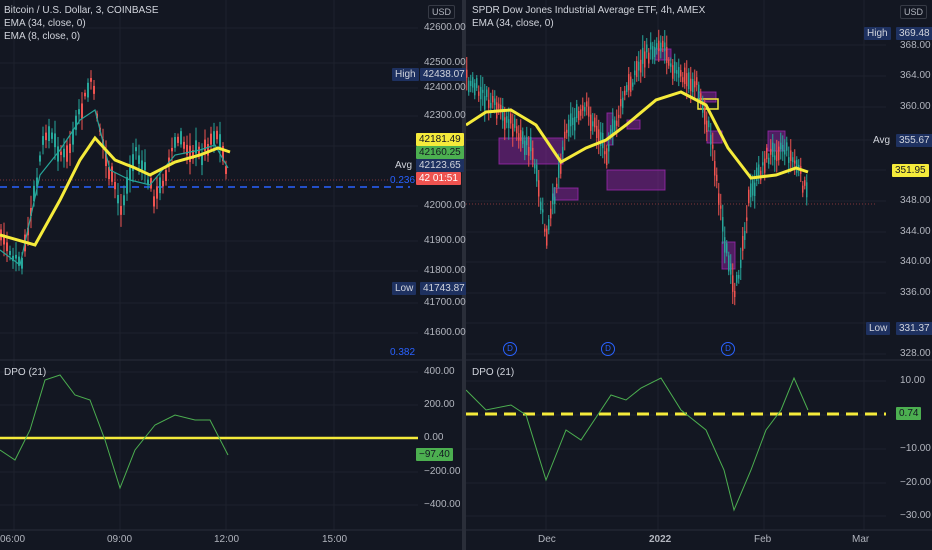  I want to click on time-tick: Dec, so click(547, 539).